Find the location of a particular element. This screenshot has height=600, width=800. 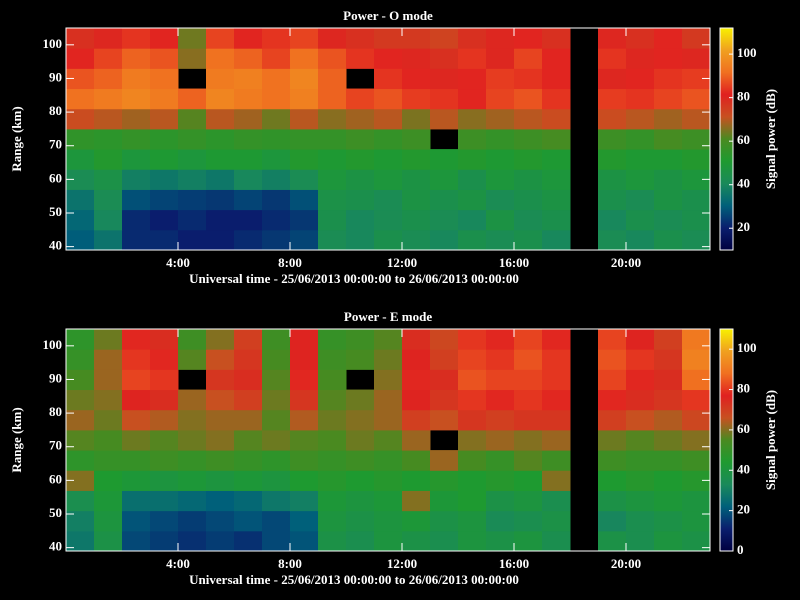

x-tick-label: 8:00 is located at coordinates (290, 262).